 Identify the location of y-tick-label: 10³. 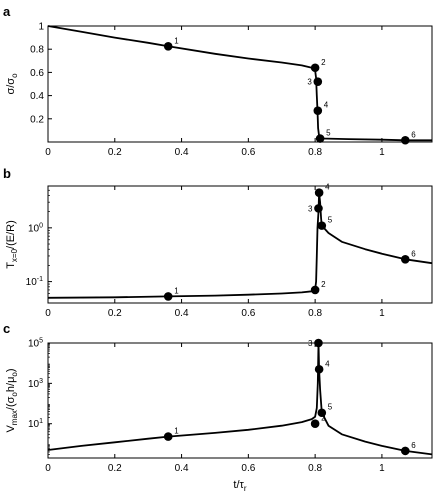
(35, 384).